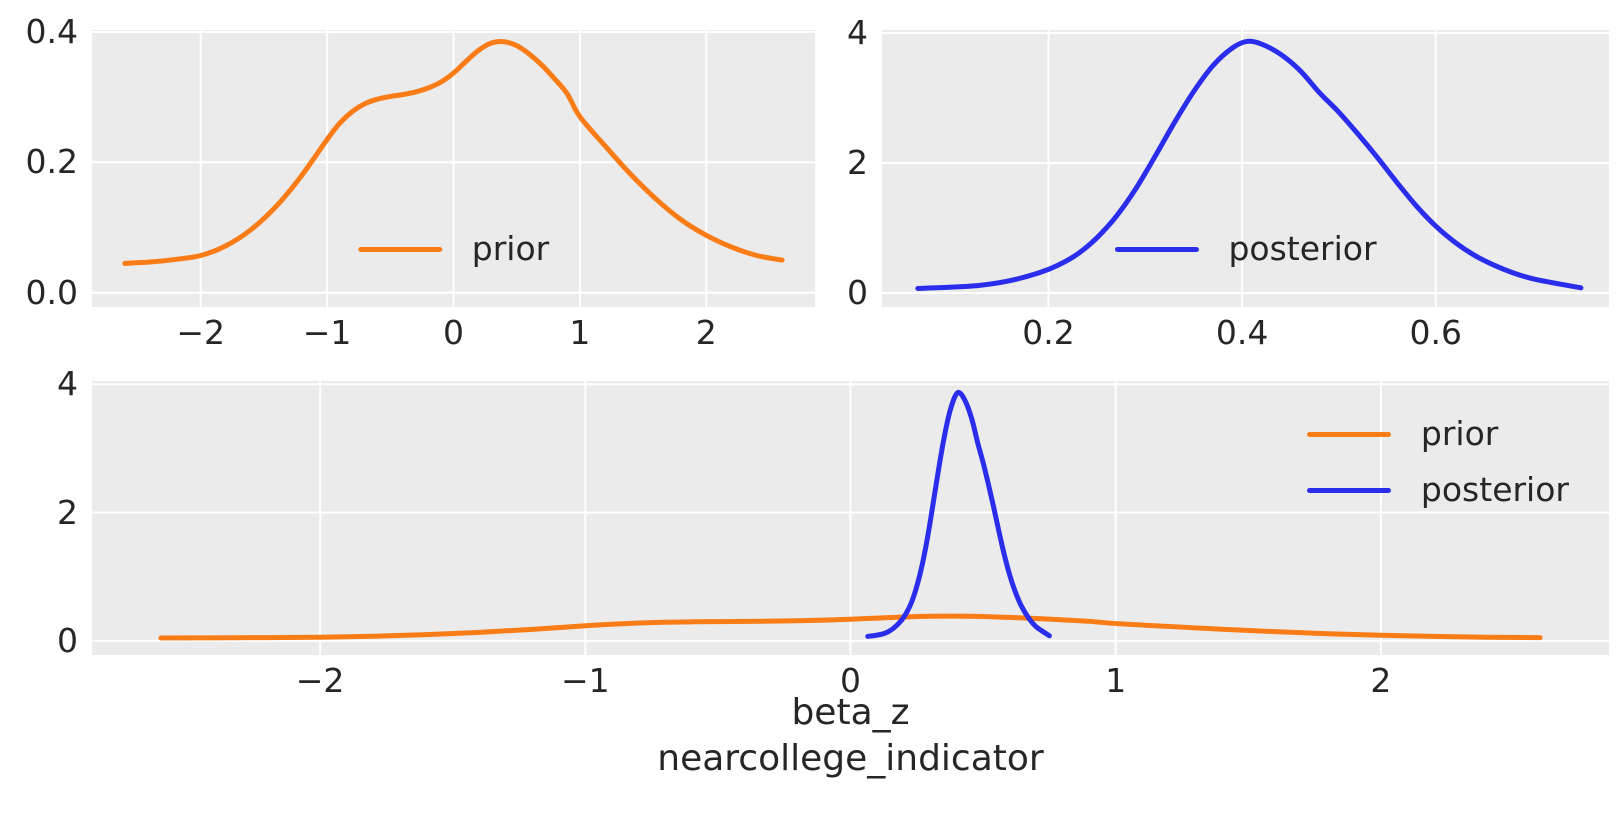 The width and height of the screenshot is (1623, 823). I want to click on x-axis-label-line2: nearcollege_indicator, so click(850, 758).